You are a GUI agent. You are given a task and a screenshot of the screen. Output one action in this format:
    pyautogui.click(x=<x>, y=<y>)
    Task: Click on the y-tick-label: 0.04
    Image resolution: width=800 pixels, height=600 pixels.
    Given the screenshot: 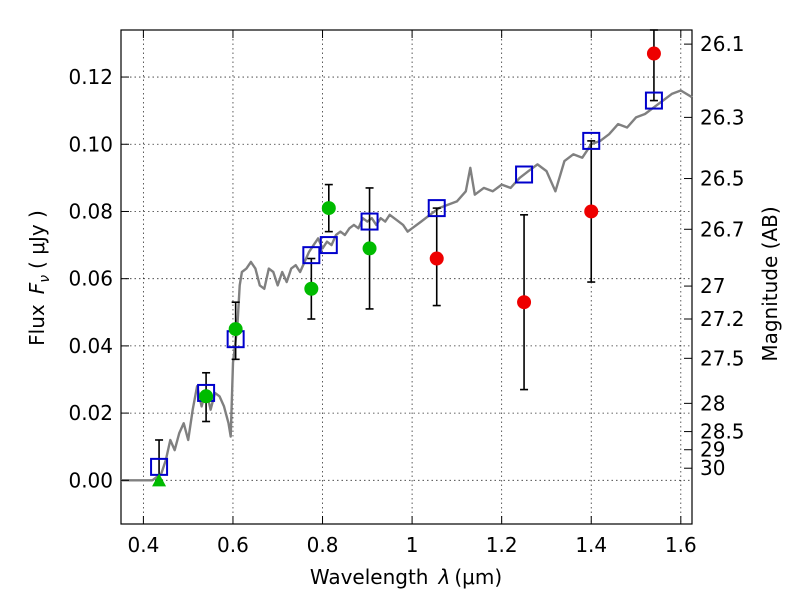 What is the action you would take?
    pyautogui.click(x=90, y=346)
    